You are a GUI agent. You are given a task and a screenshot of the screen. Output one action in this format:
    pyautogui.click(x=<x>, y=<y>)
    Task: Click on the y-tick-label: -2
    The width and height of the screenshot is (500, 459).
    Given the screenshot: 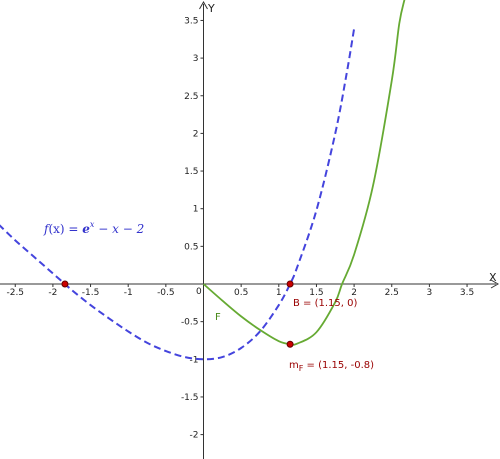 What is the action you would take?
    pyautogui.click(x=194, y=436)
    